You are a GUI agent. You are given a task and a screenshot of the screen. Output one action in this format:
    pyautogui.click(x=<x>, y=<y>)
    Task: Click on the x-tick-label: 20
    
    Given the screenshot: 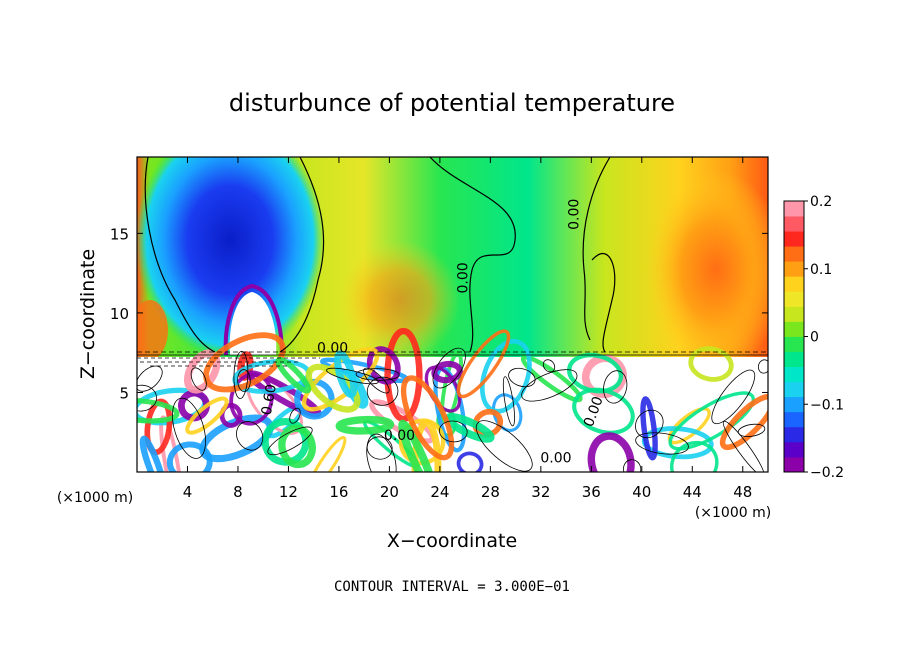 What is the action you would take?
    pyautogui.click(x=389, y=492)
    